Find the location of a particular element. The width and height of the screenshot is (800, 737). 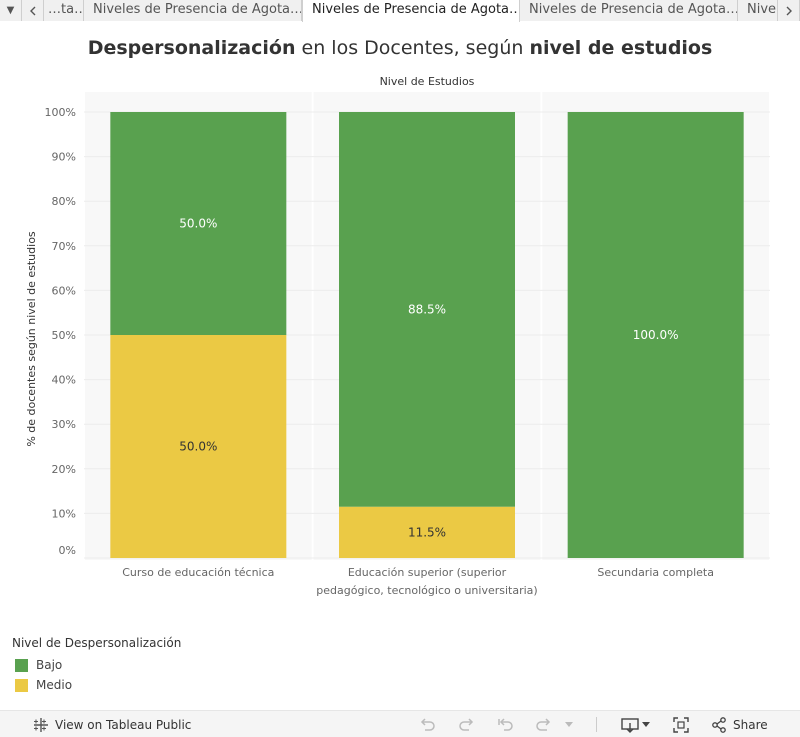

y-tick-label: 30% is located at coordinates (64, 424).